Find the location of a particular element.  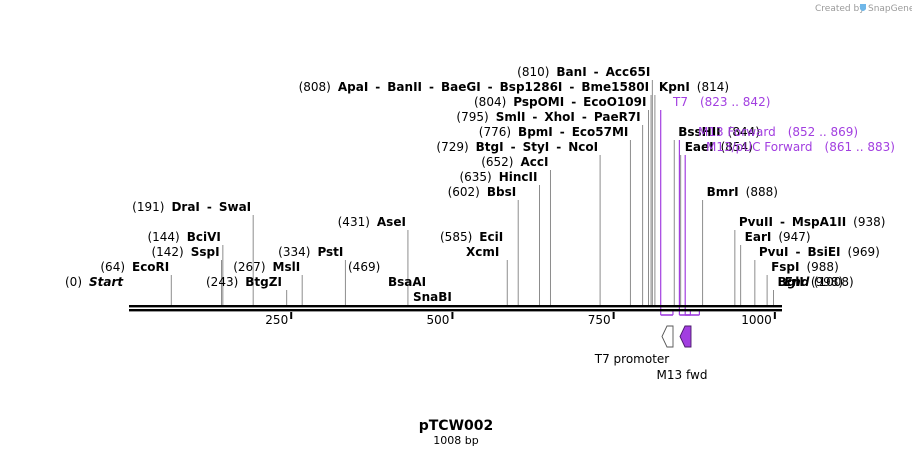

site-label: (142) SspI is located at coordinates (185, 252).